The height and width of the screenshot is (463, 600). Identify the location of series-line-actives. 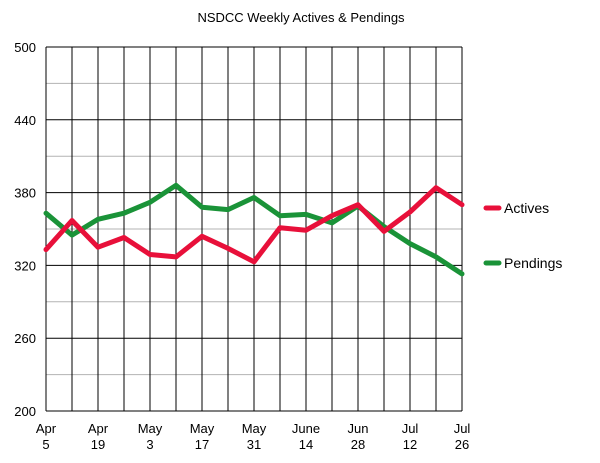
(254, 225).